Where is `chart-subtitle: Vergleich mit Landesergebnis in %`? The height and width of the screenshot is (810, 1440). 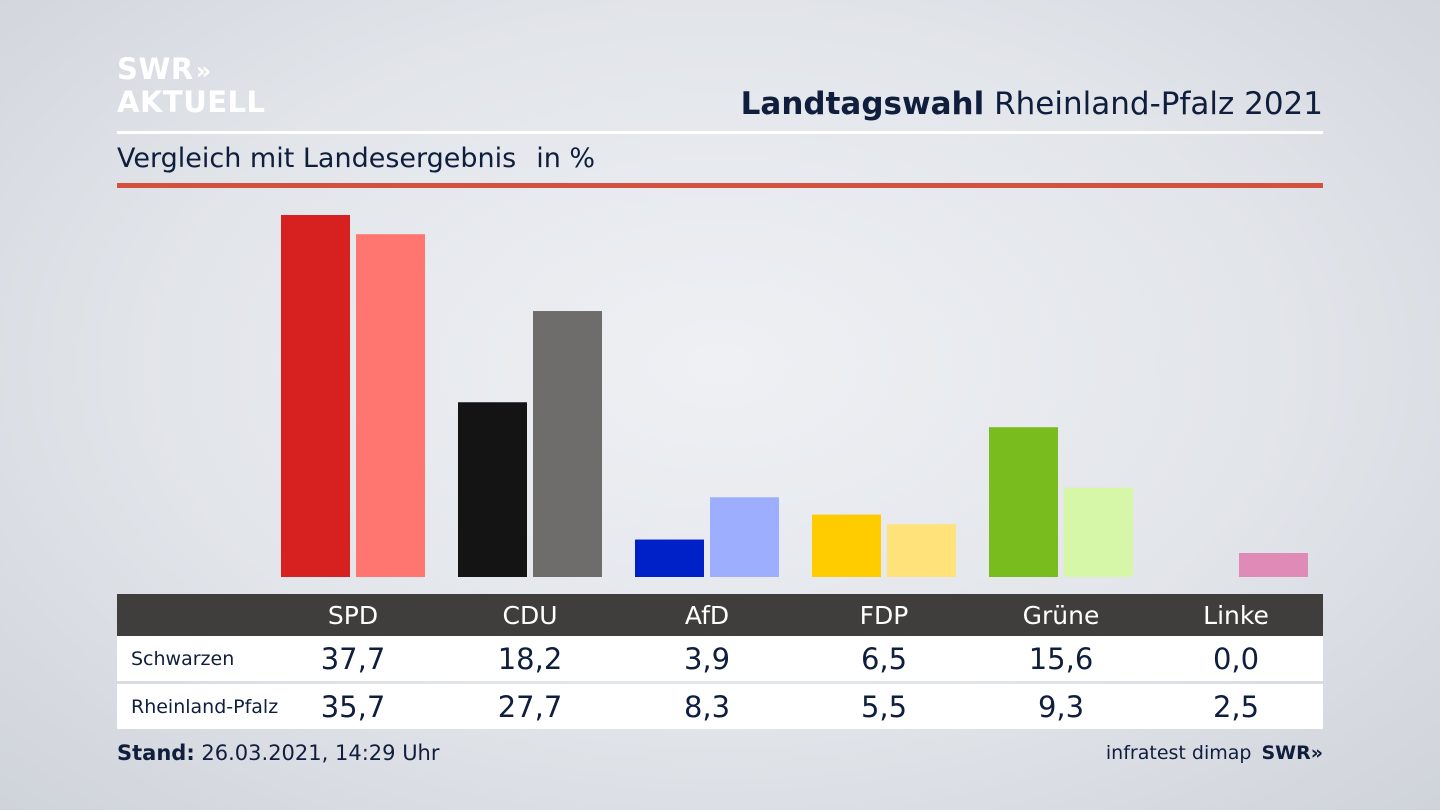 chart-subtitle: Vergleich mit Landesergebnis in % is located at coordinates (356, 158).